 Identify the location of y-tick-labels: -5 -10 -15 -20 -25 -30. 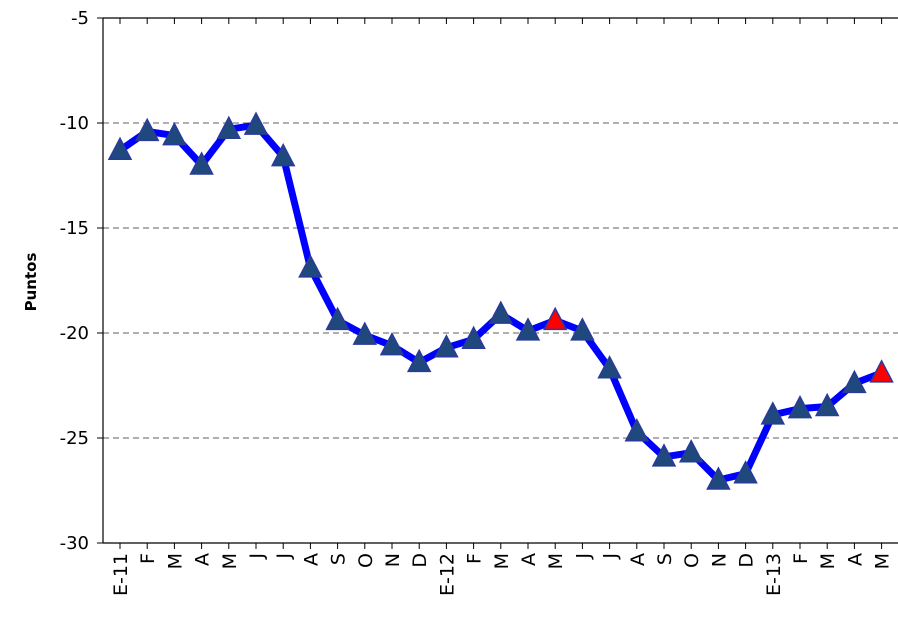
(74, 281).